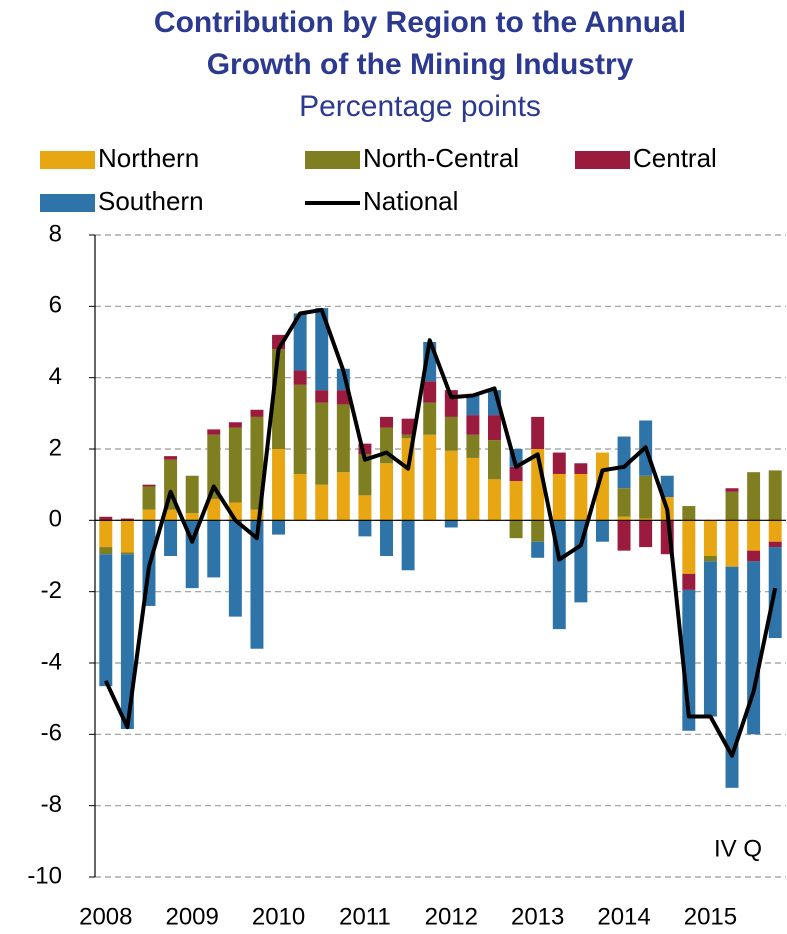 The height and width of the screenshot is (934, 787). I want to click on legend-label: National, so click(410, 201).